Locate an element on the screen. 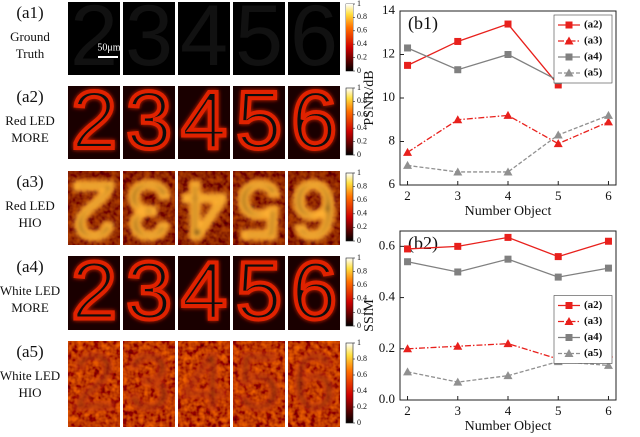 This screenshot has width=640, height=437. row-label: (a4) is located at coordinates (29, 266).